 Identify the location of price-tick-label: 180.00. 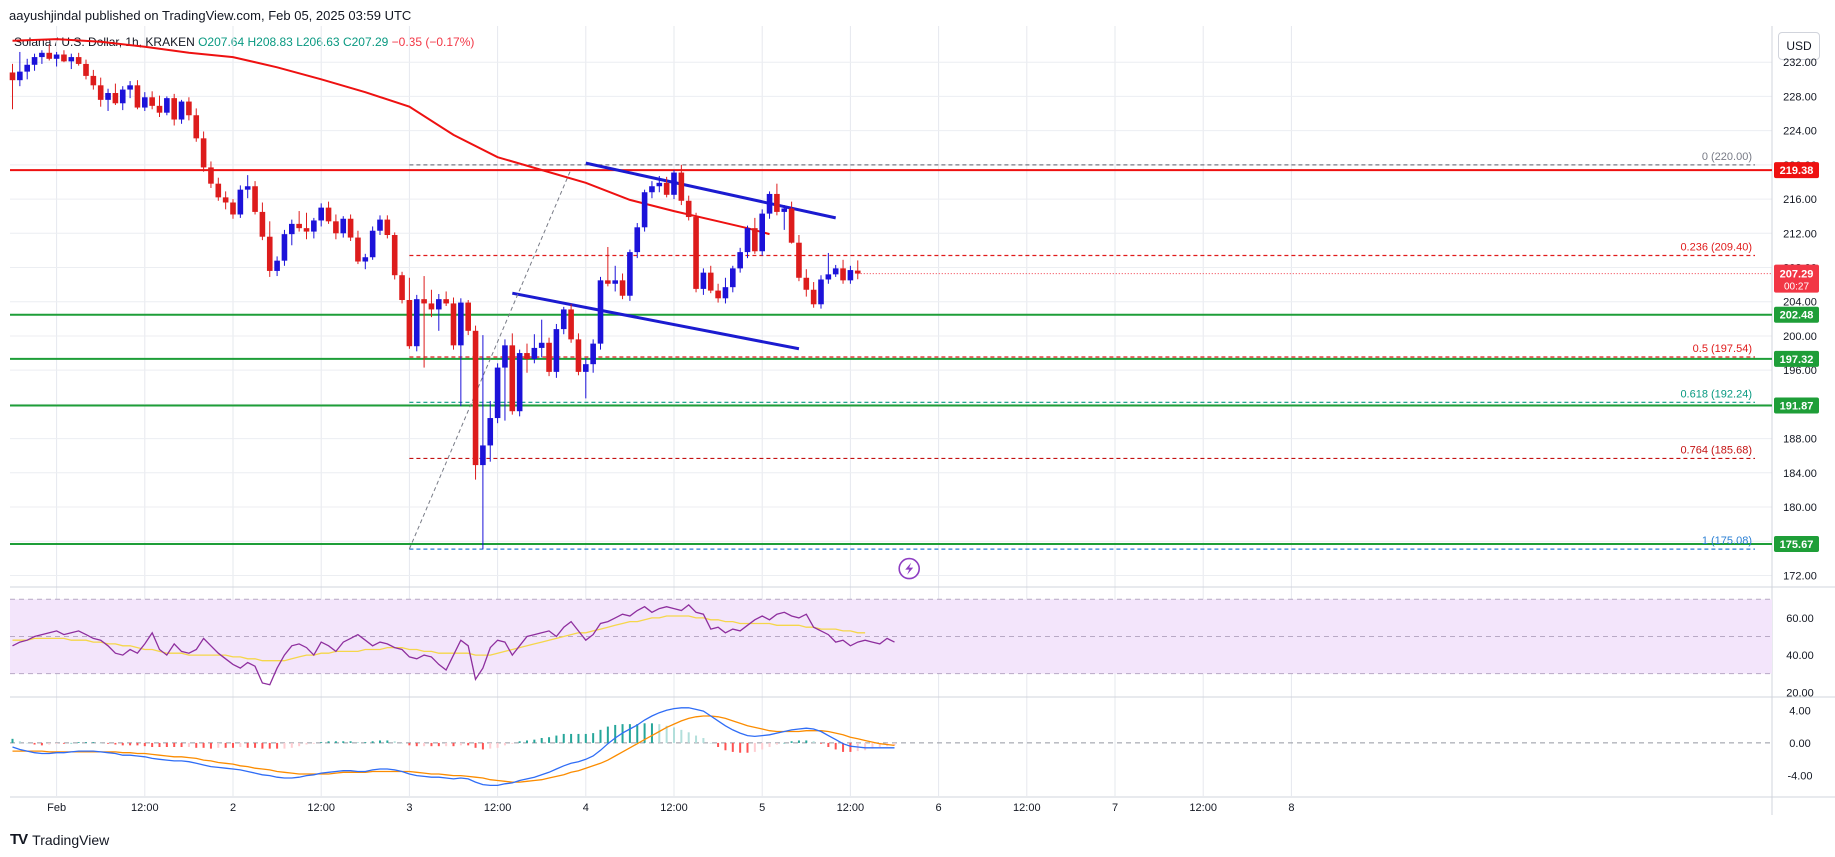
(1800, 508).